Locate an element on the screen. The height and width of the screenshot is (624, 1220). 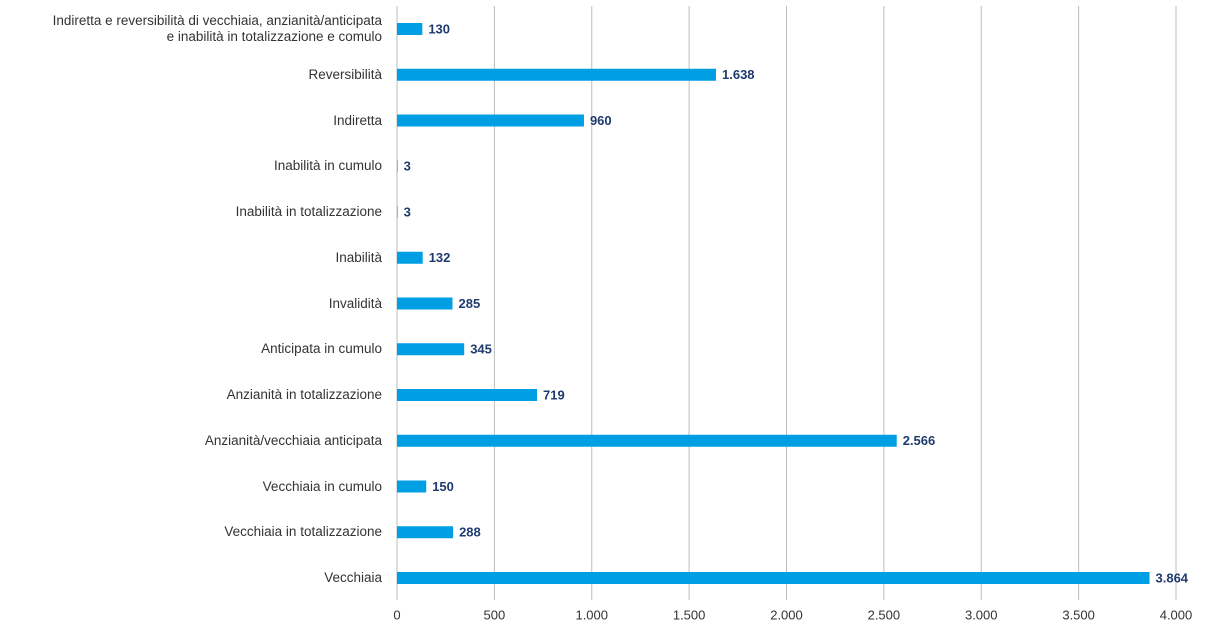
y-tick-label: Inabilità in totalizzazione is located at coordinates (308, 211).